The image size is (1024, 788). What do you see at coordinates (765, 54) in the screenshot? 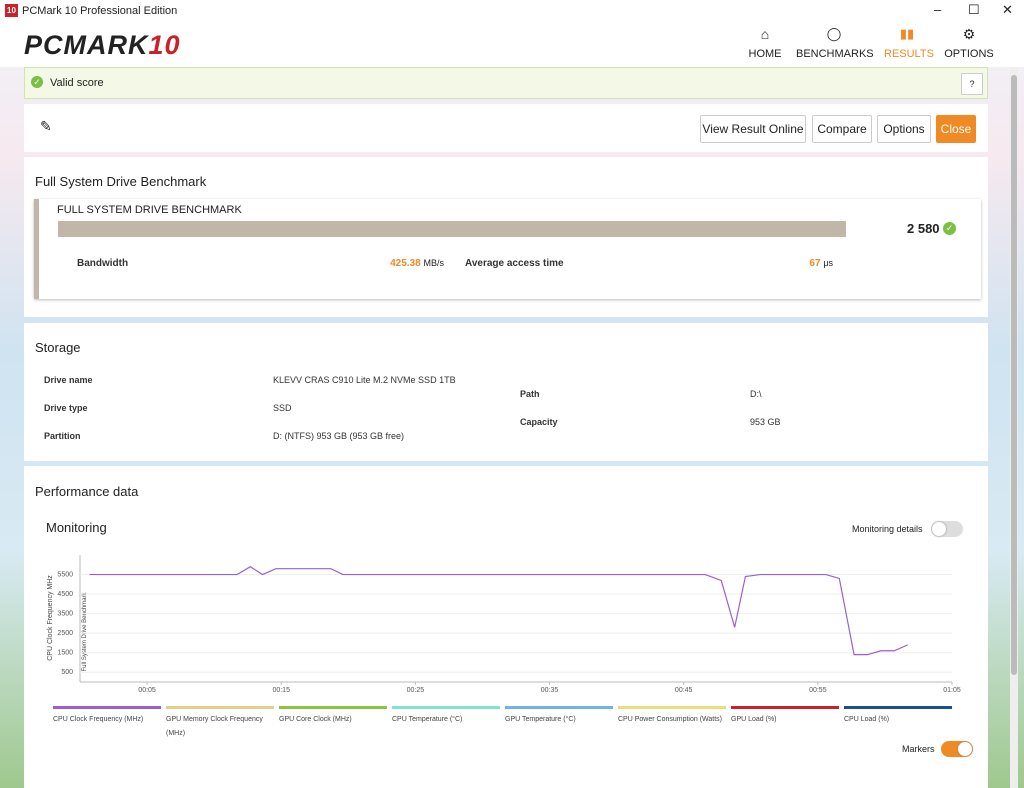
I see `nav-label: HOME` at bounding box center [765, 54].